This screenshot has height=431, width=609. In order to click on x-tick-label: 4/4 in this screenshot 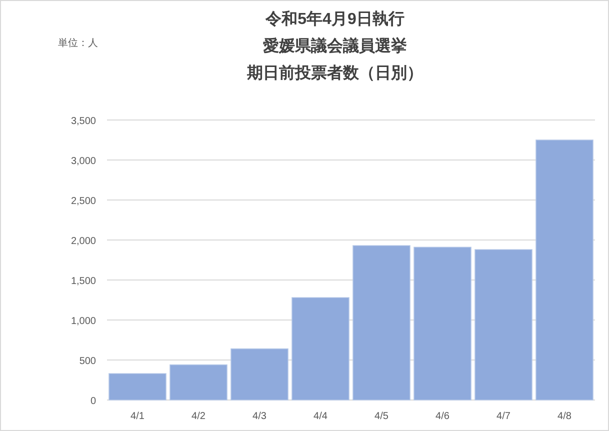, I will do `click(321, 416)`.